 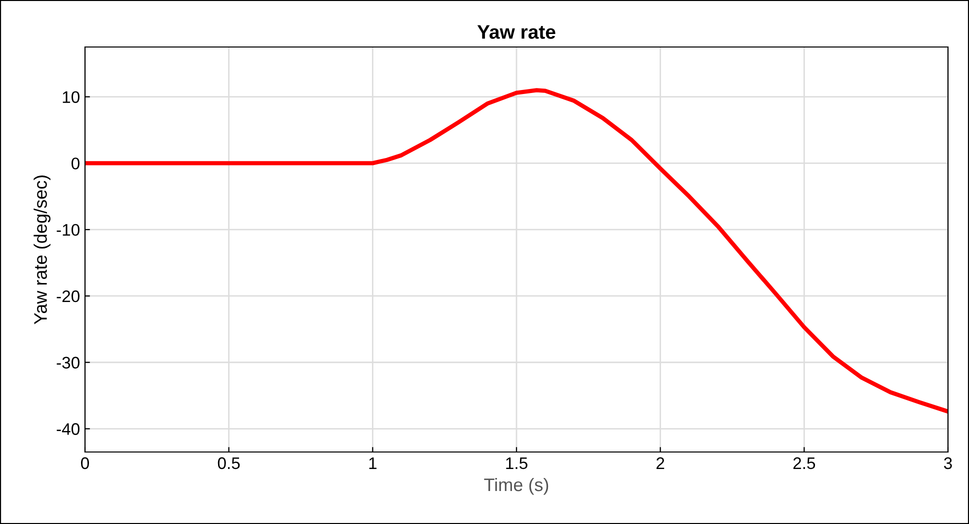 What do you see at coordinates (516, 32) in the screenshot?
I see `chart-title: Yaw rate` at bounding box center [516, 32].